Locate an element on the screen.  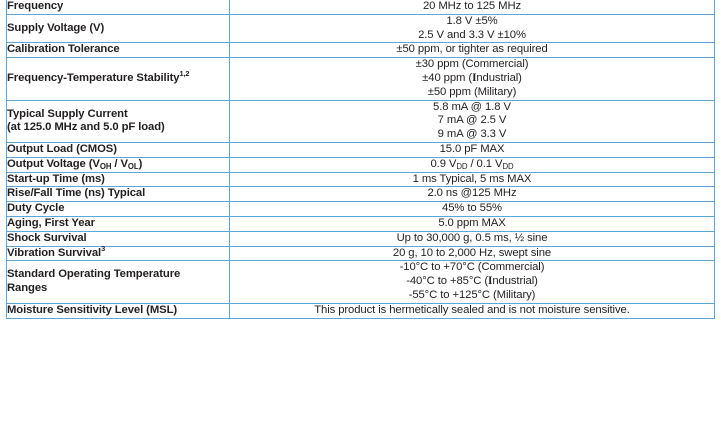
value-line: 1 ms Typical, 5 ms MAX is located at coordinates (472, 178).